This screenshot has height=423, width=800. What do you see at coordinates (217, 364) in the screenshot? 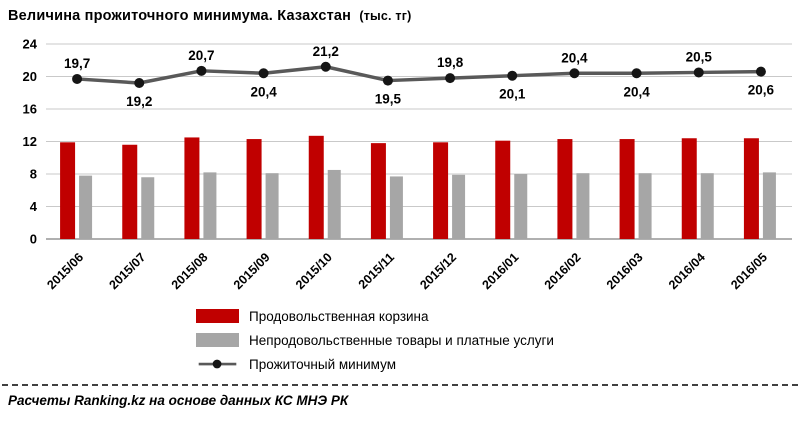
I see `line-marker-swatch-icon` at bounding box center [217, 364].